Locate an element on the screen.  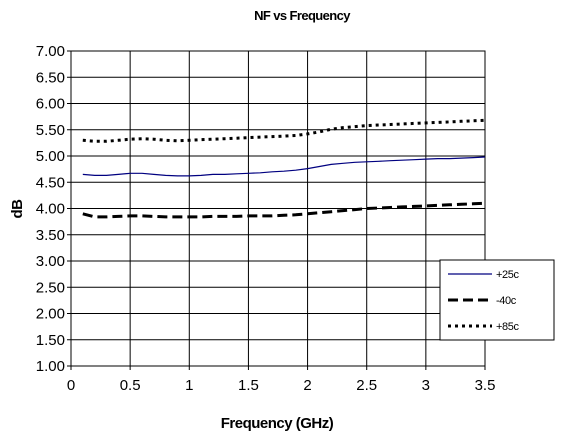
legend-box is located at coordinates (497, 300).